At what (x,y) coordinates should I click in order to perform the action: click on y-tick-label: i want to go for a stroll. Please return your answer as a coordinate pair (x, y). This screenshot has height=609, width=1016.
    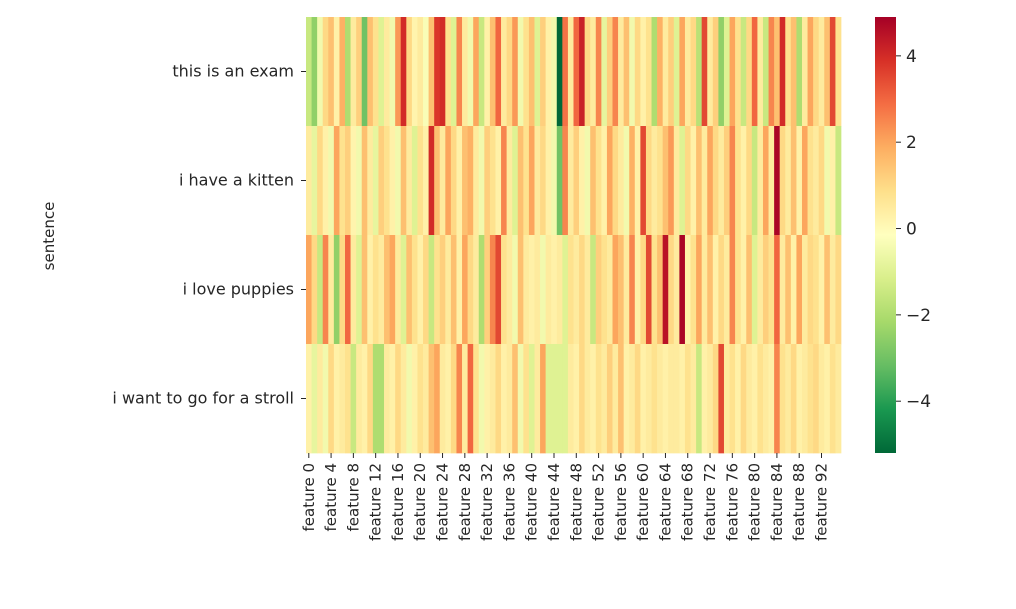
    Looking at the image, I should click on (203, 398).